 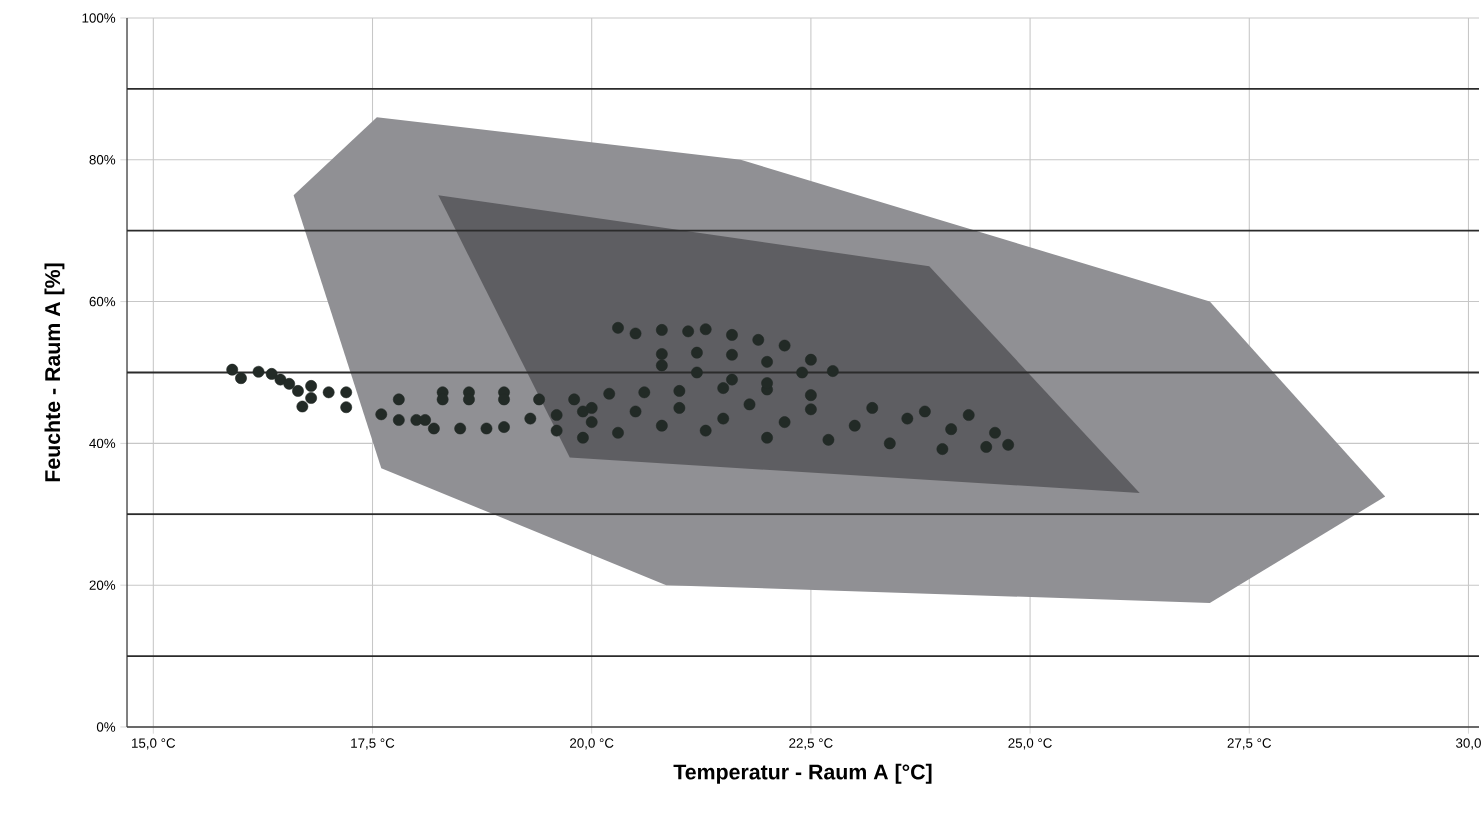 What do you see at coordinates (373, 744) in the screenshot?
I see `x-tick-label: 17,5 °C` at bounding box center [373, 744].